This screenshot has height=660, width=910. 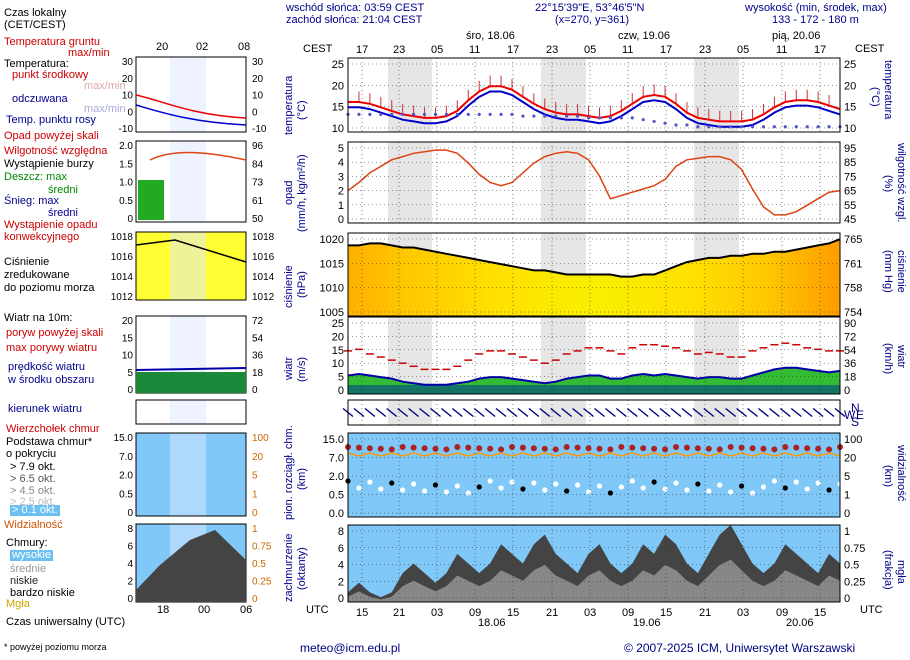 I want to click on legend-right-tick: 96, so click(x=258, y=146).